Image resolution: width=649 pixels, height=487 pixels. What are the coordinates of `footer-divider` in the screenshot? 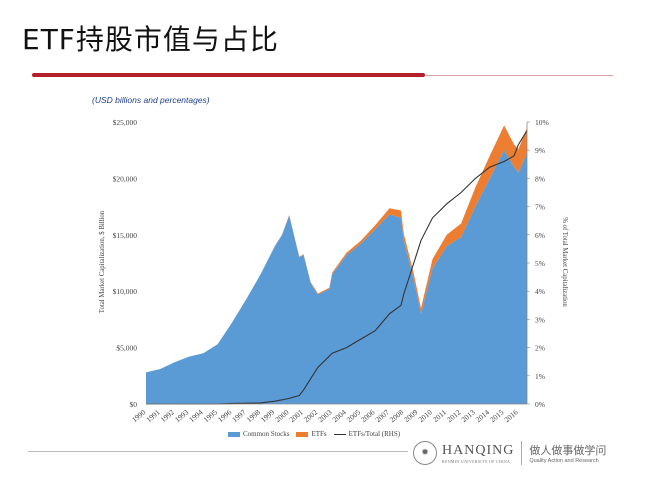 It's located at (218, 451).